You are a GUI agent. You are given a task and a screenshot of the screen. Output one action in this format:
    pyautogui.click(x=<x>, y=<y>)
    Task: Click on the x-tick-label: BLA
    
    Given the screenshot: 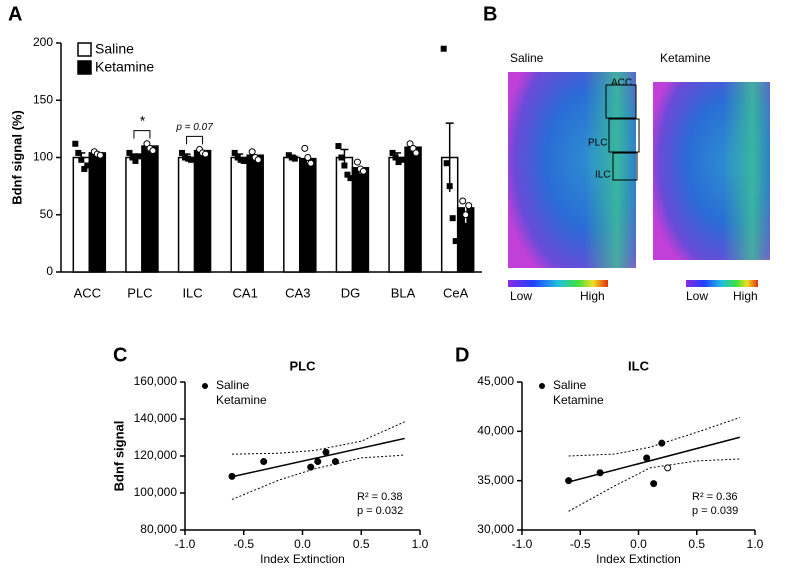 What is the action you would take?
    pyautogui.click(x=403, y=292)
    